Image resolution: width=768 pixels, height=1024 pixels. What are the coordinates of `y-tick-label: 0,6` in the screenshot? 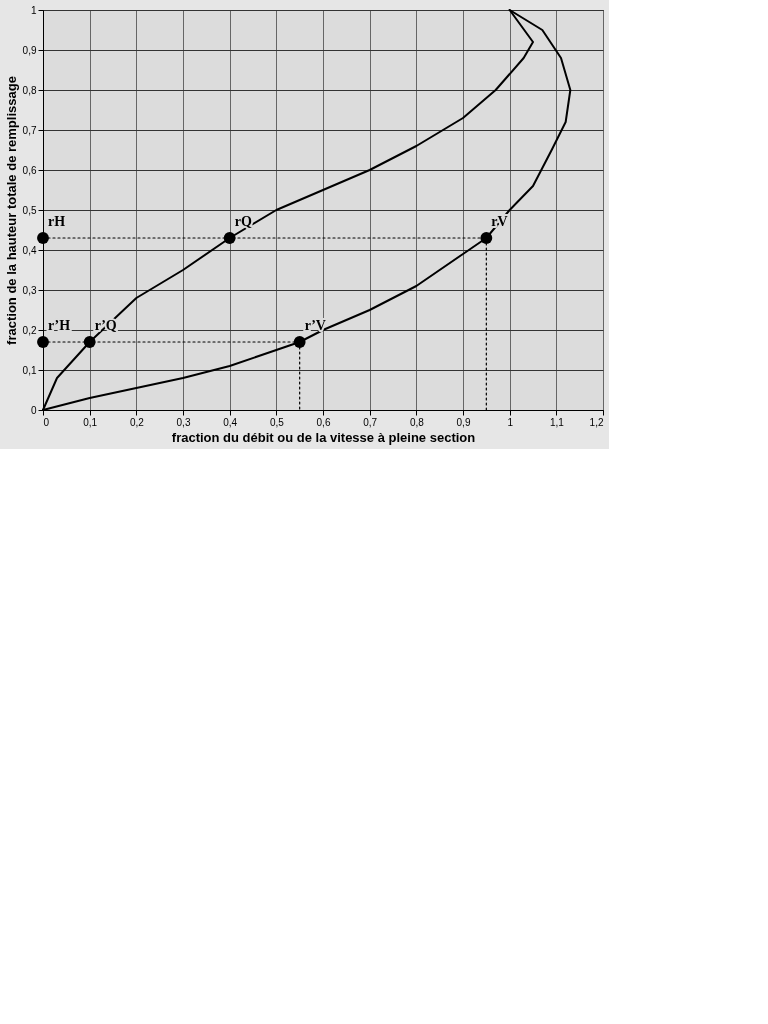 It's located at (29, 170).